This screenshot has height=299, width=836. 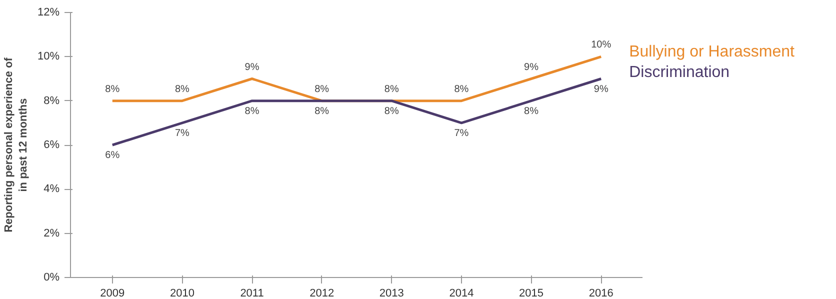 What do you see at coordinates (601, 293) in the screenshot?
I see `x-tick-label: 2016` at bounding box center [601, 293].